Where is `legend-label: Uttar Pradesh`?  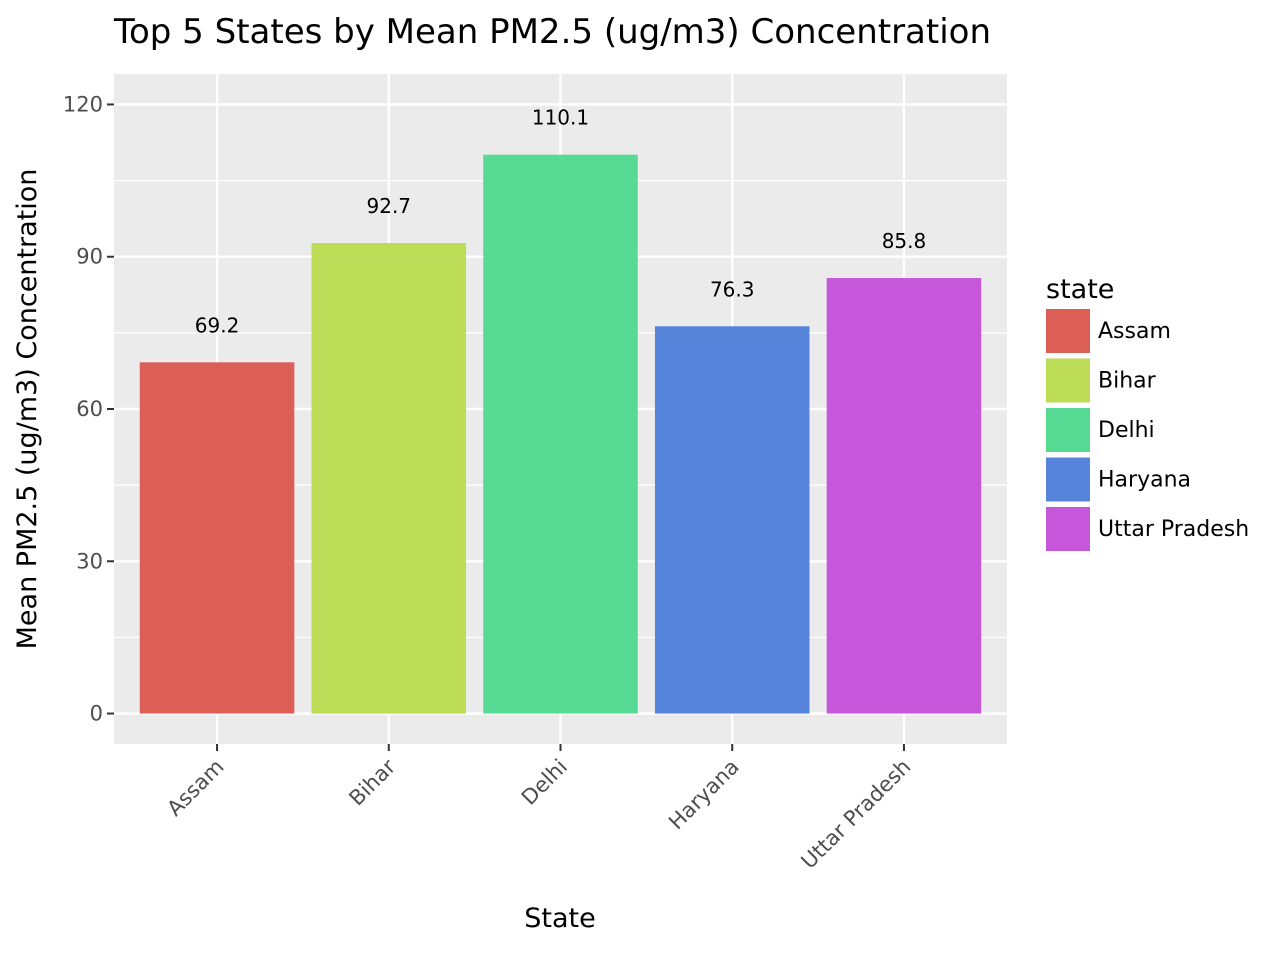 legend-label: Uttar Pradesh is located at coordinates (1173, 529).